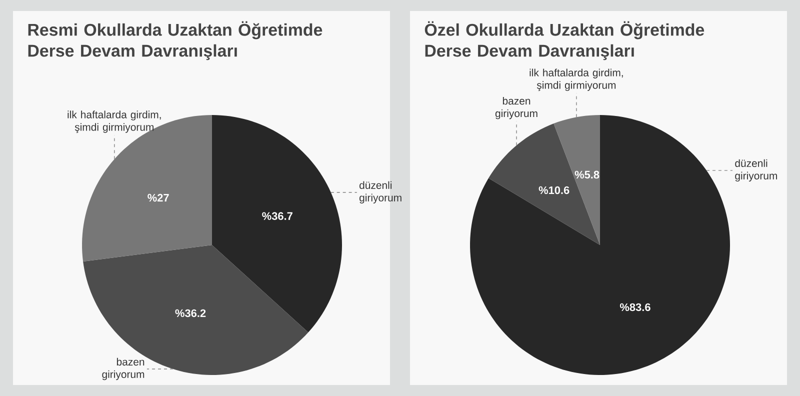 This screenshot has width=800, height=396. Describe the element at coordinates (190, 313) in the screenshot. I see `data-label: %36.2` at that location.